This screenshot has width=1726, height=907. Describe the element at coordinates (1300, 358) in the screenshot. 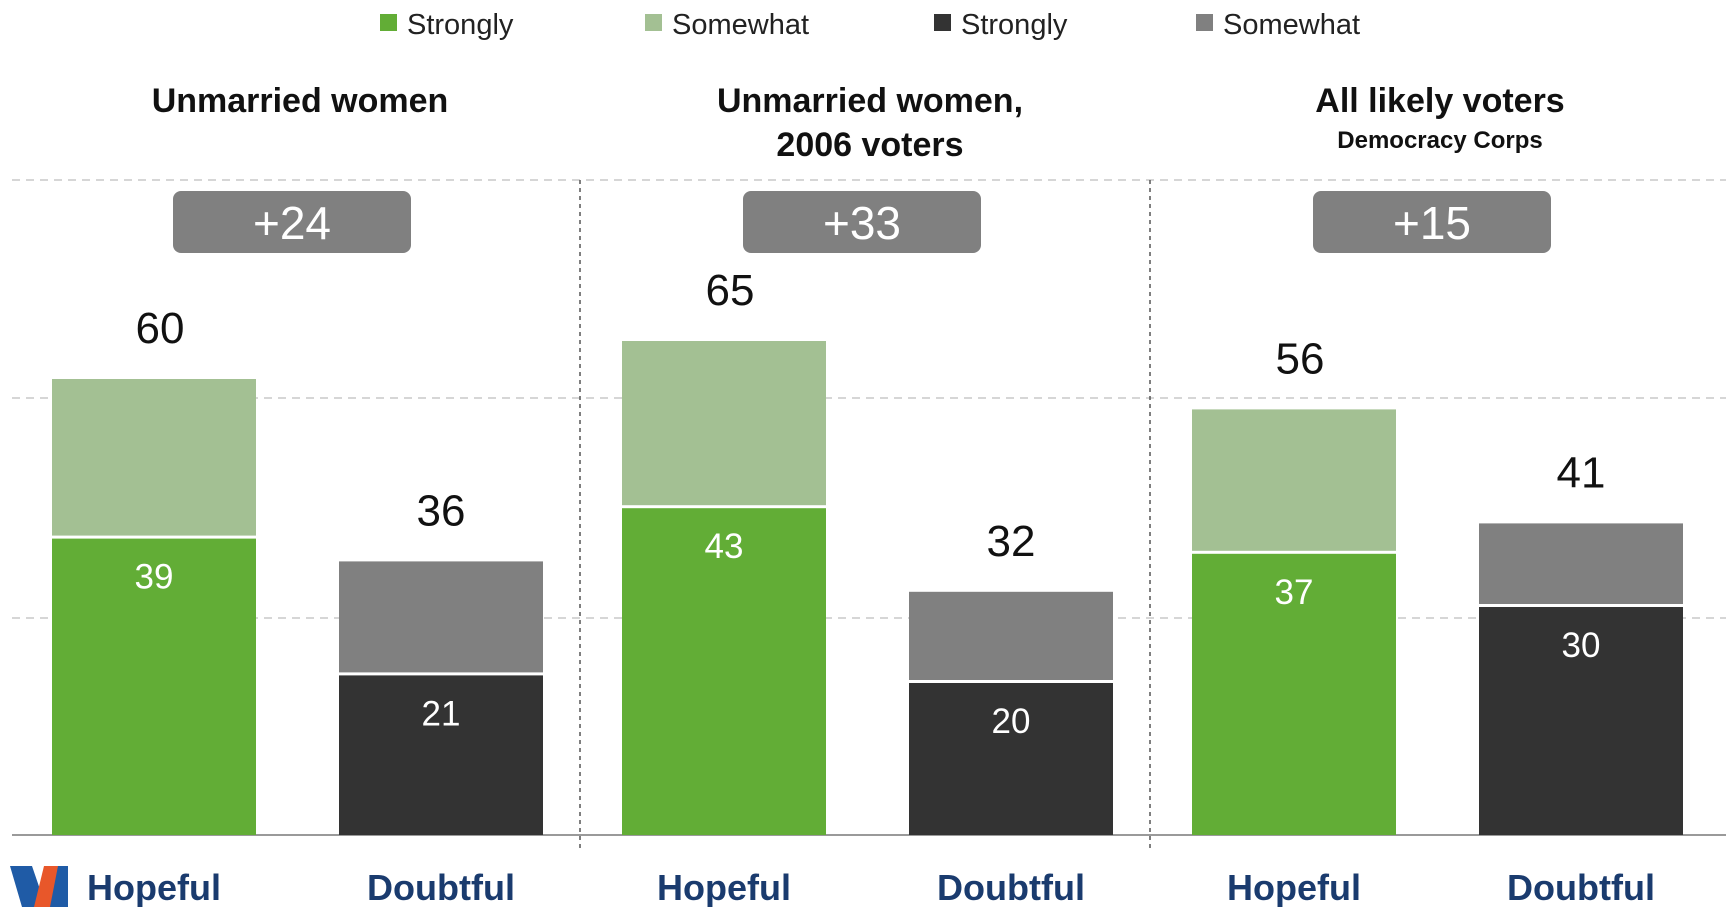

I see `bar-total-label: 56` at that location.